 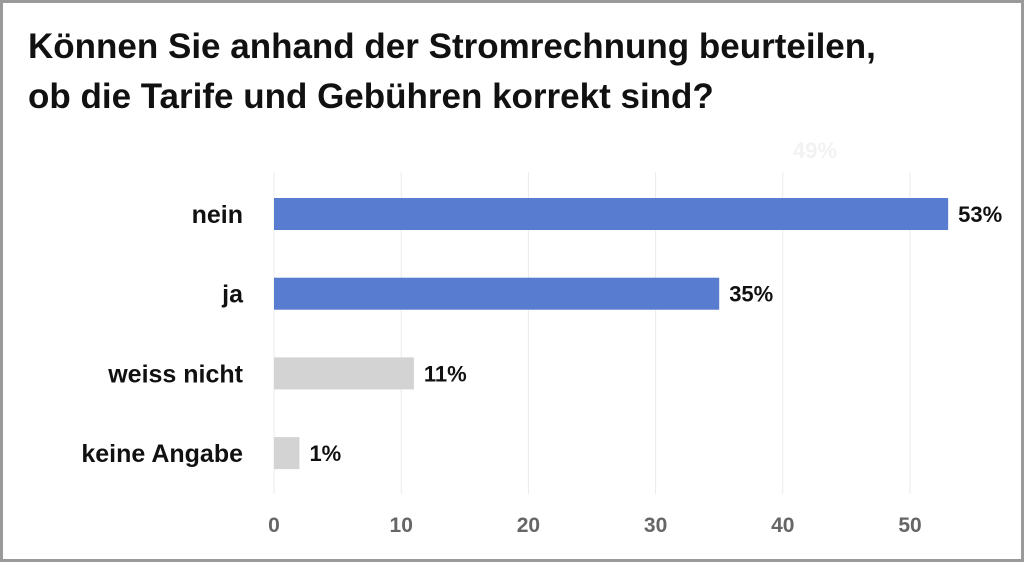 What do you see at coordinates (815, 150) in the screenshot?
I see `faint-annotation: 49%` at bounding box center [815, 150].